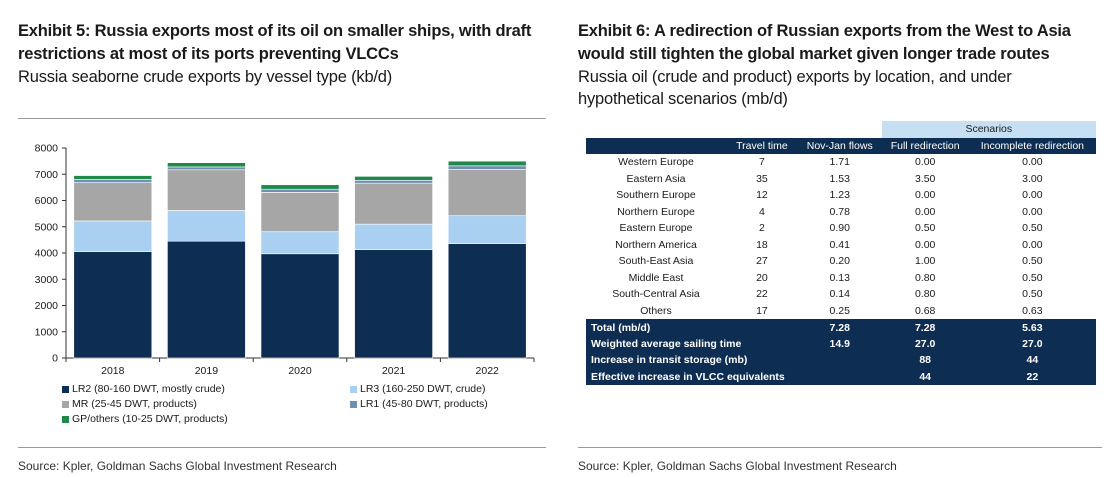  Describe the element at coordinates (148, 389) in the screenshot. I see `legend-label: LR2 (80-160 DWT, mostly crude)` at that location.